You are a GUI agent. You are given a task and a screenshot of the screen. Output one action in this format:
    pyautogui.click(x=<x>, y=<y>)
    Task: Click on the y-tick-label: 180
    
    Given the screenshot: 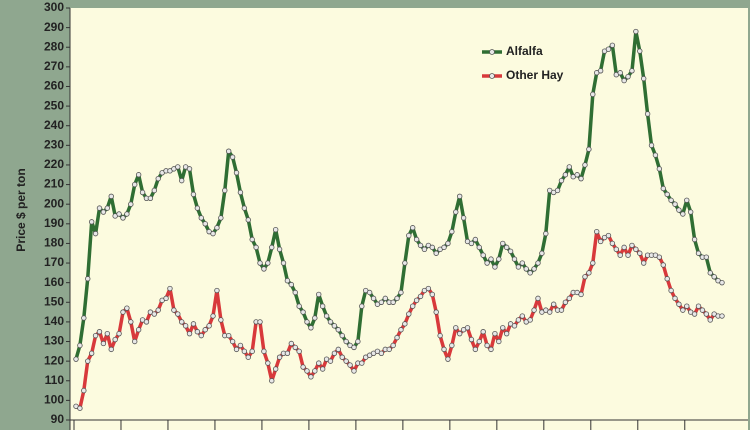 What is the action you would take?
    pyautogui.click(x=54, y=243)
    